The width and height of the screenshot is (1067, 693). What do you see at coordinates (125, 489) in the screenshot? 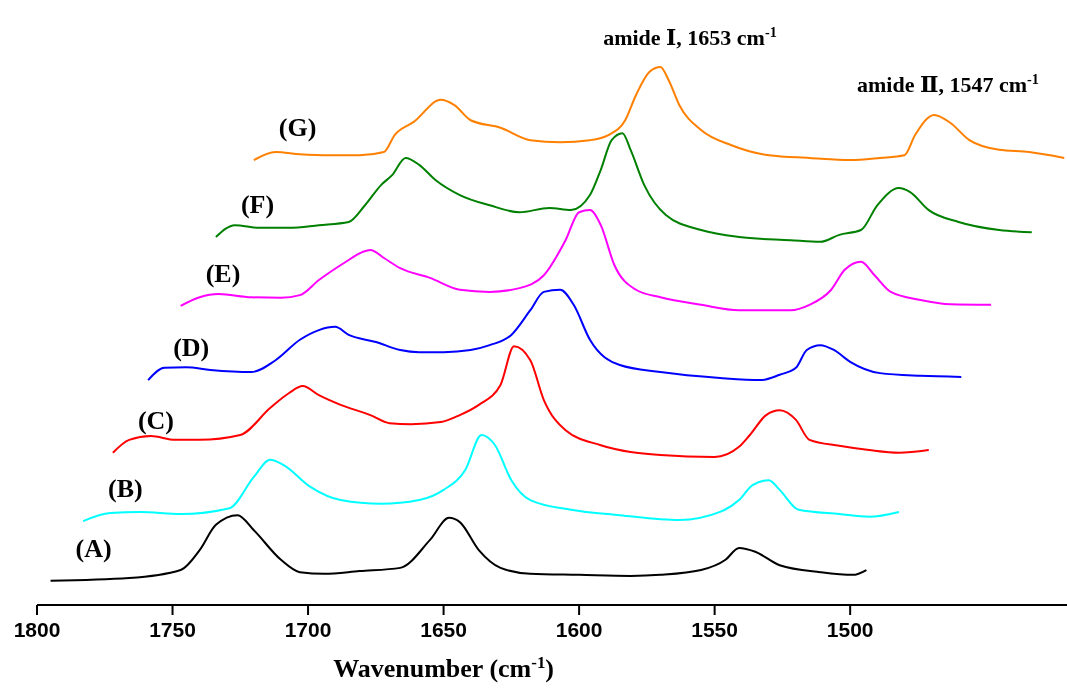
I see `series-label: (B)` at bounding box center [125, 489].